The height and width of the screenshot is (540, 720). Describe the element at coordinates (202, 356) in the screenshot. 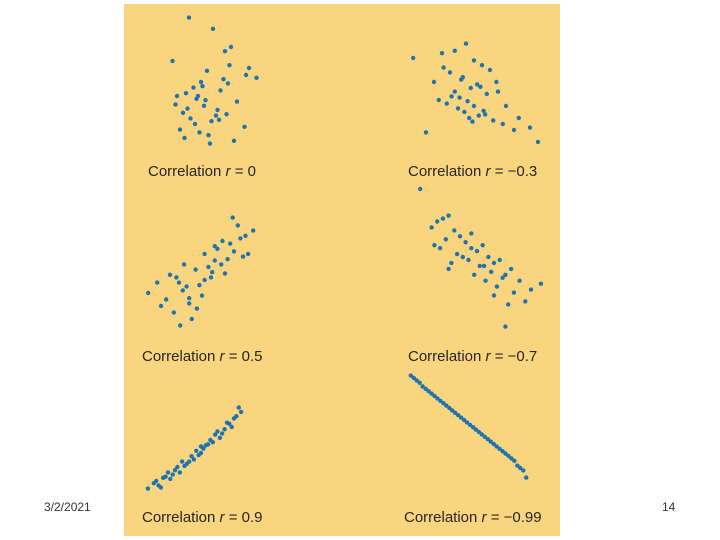

I see `caption-r-0-5: Correlation r = 0.5` at that location.